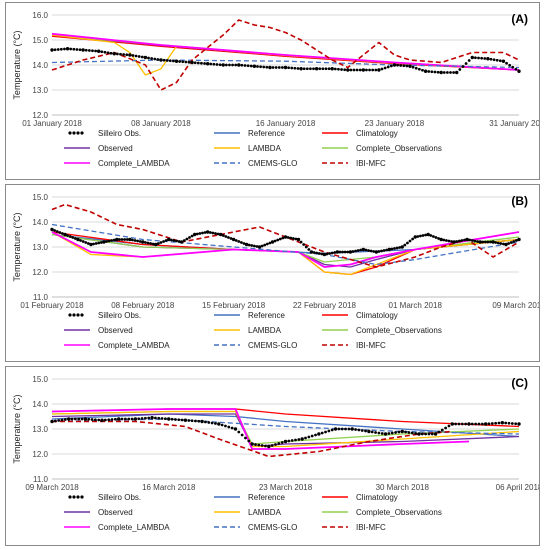 The width and height of the screenshot is (545, 550). I want to click on legend-item-obs: Silleiro Obs., so click(104, 315).